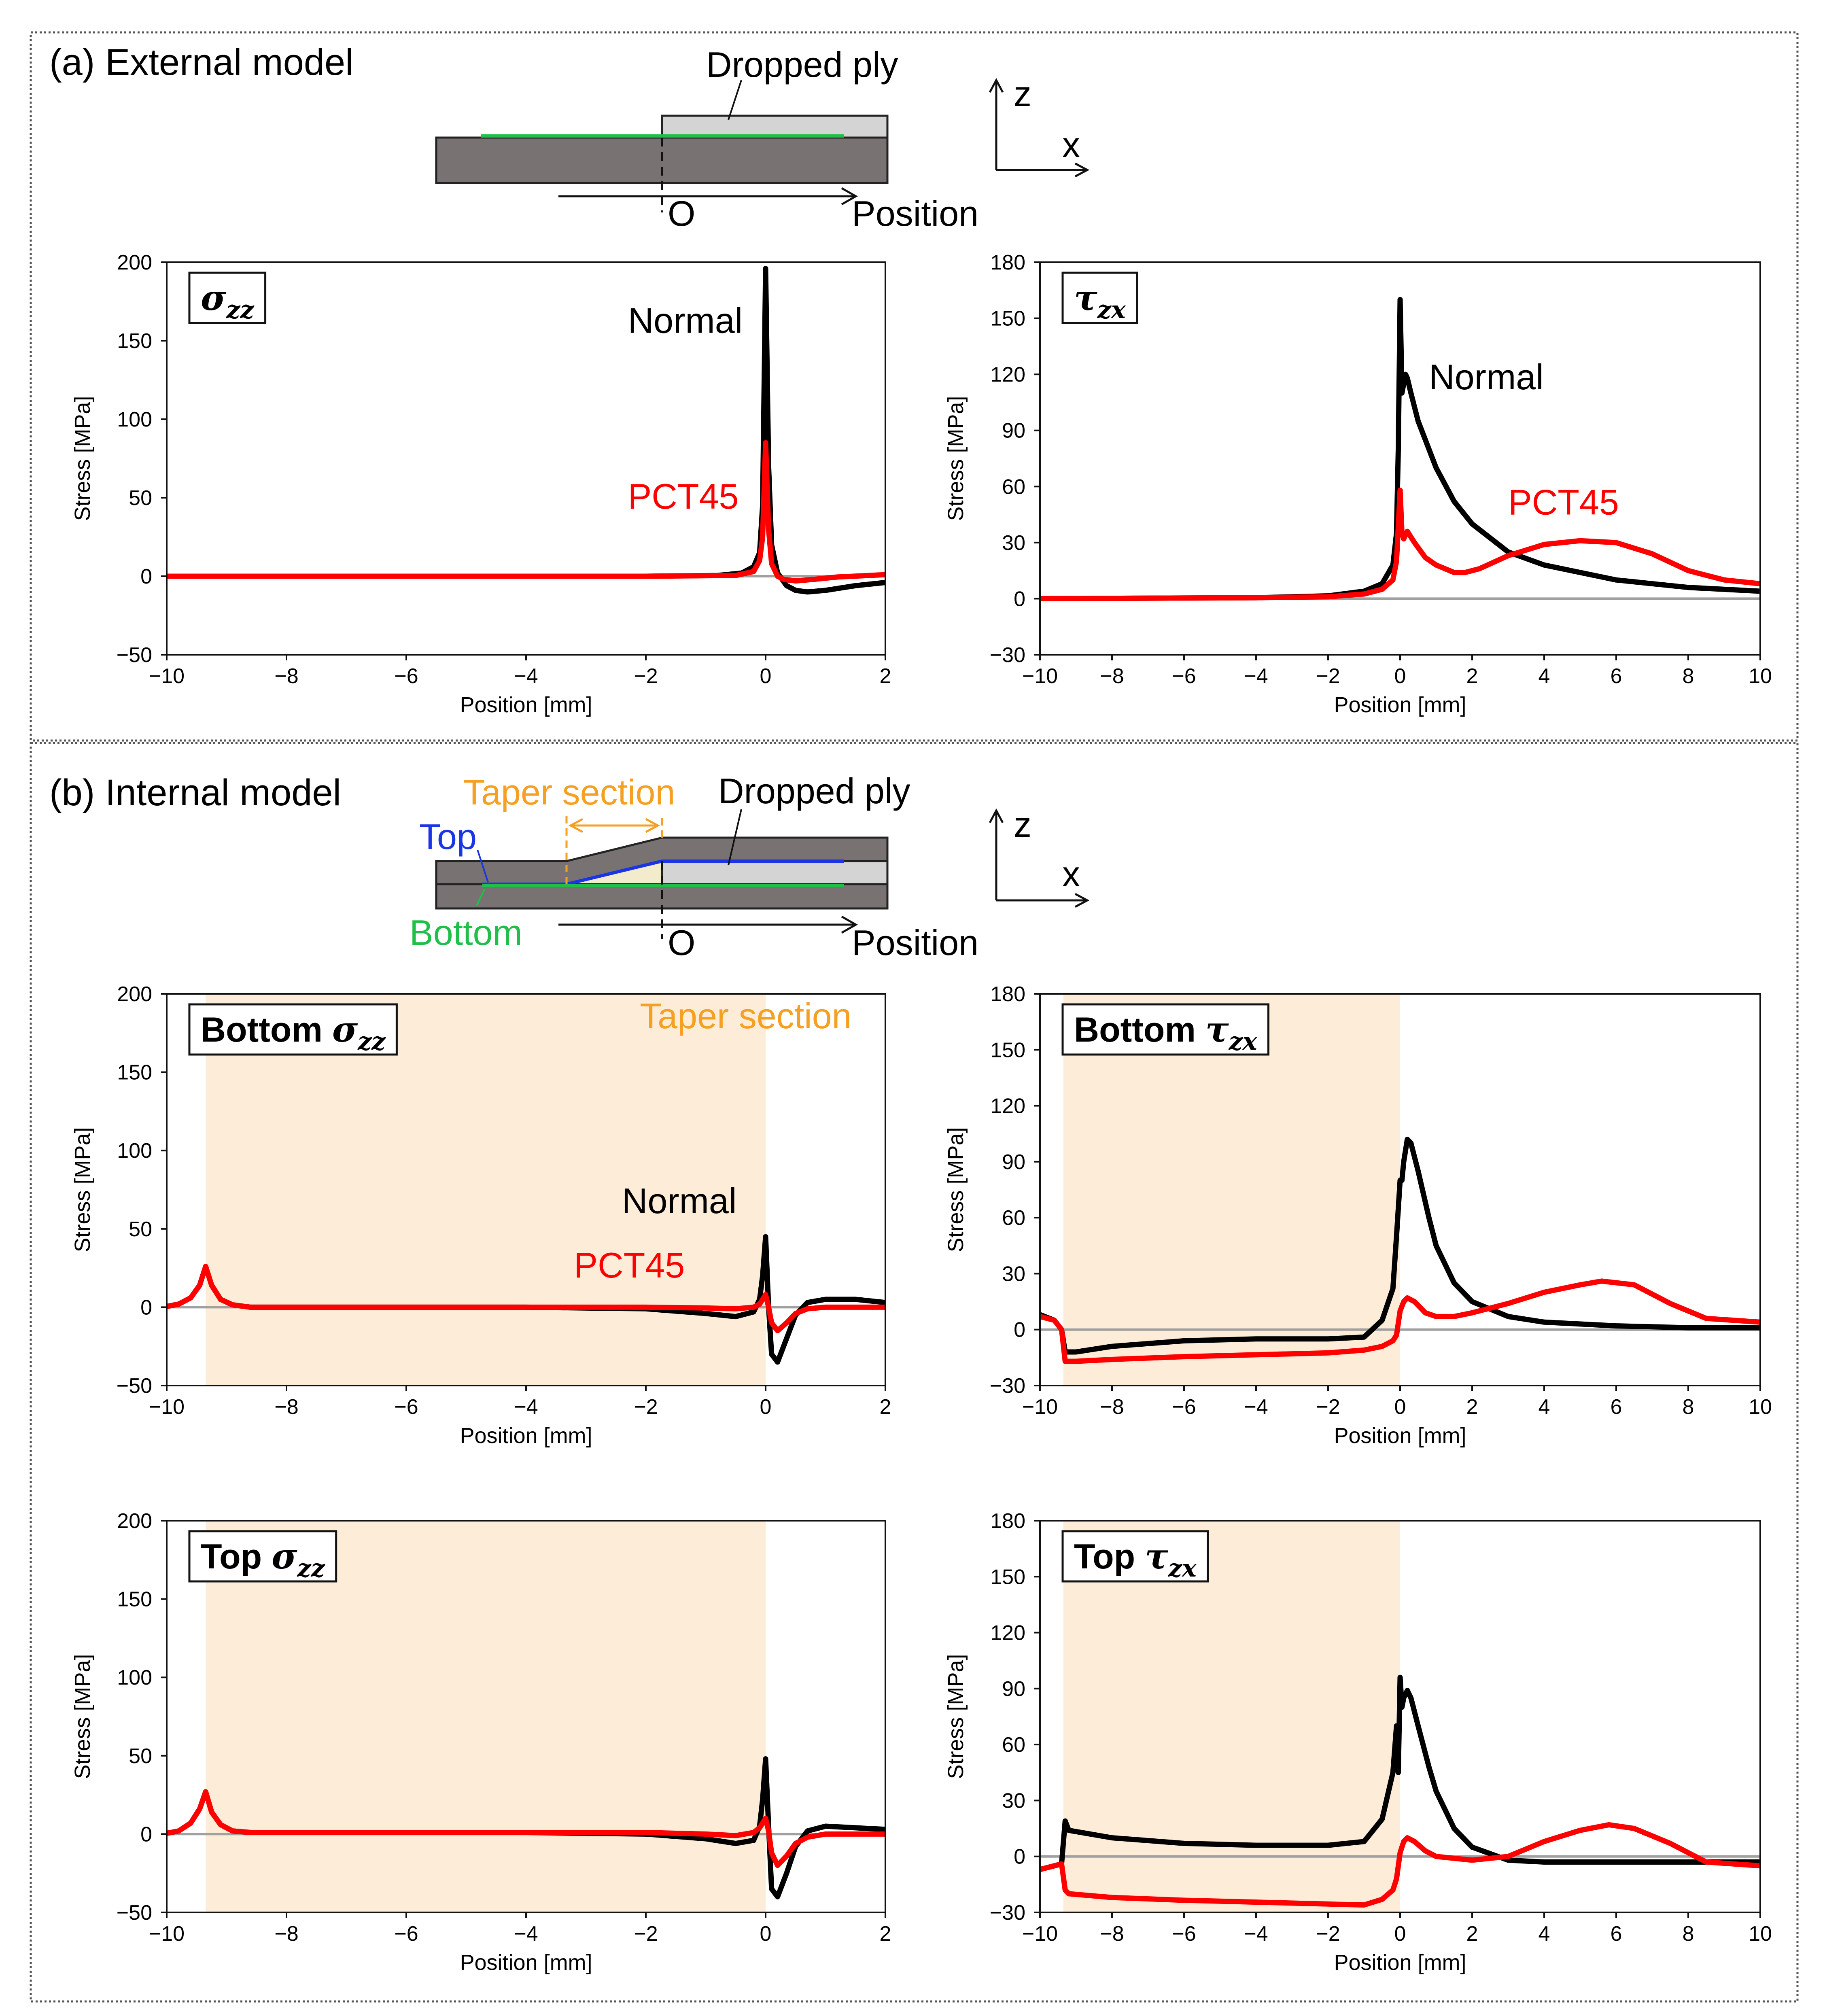 This screenshot has width=1825, height=2016. I want to click on external-model-schematic: Dropped ply O Position z x, so click(762, 139).